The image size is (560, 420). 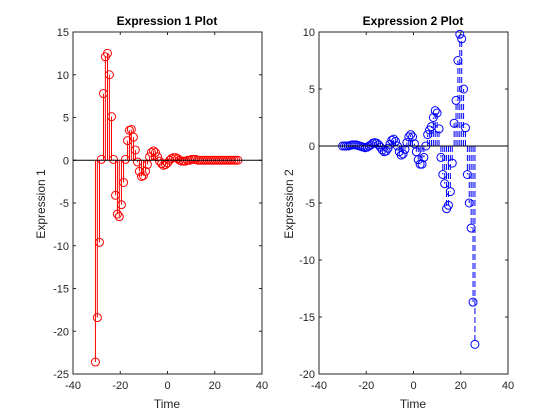 What do you see at coordinates (289, 204) in the screenshot?
I see `y-axis-label: Expression 2` at bounding box center [289, 204].